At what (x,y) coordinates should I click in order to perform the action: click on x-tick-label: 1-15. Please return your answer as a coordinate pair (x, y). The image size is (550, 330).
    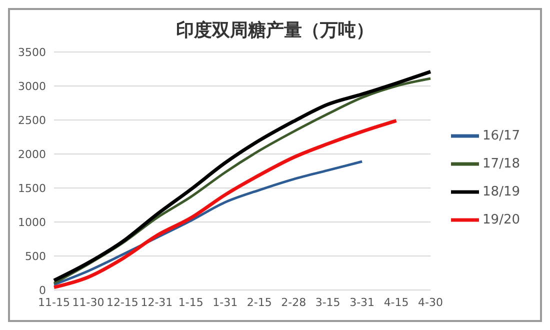
    Looking at the image, I should click on (191, 302).